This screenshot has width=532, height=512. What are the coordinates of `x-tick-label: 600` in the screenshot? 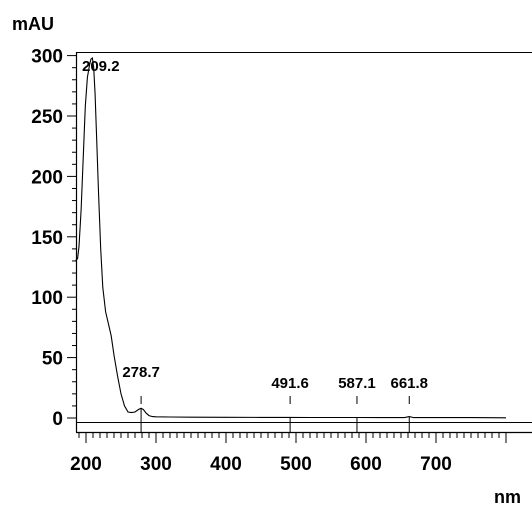 It's located at (366, 464).